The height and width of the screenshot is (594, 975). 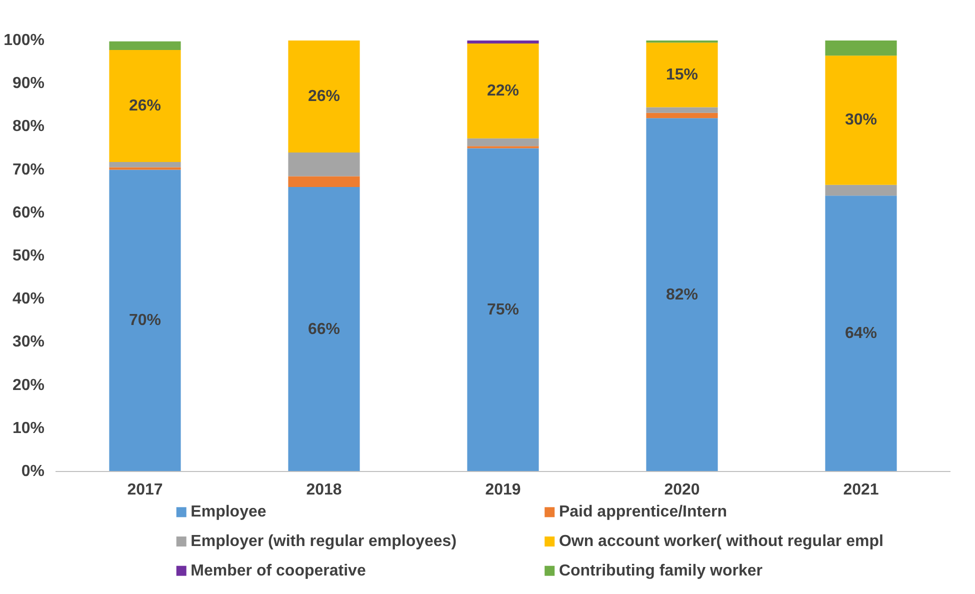 I want to click on legend-label: Paid apprentice/Intern, so click(x=642, y=512).